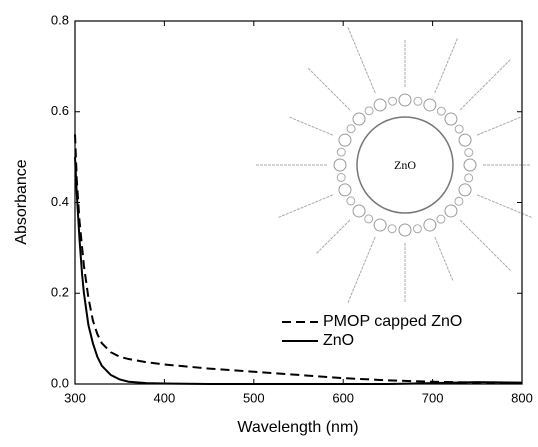 The height and width of the screenshot is (447, 538). What do you see at coordinates (338, 340) in the screenshot?
I see `legend-label: ZnO` at bounding box center [338, 340].